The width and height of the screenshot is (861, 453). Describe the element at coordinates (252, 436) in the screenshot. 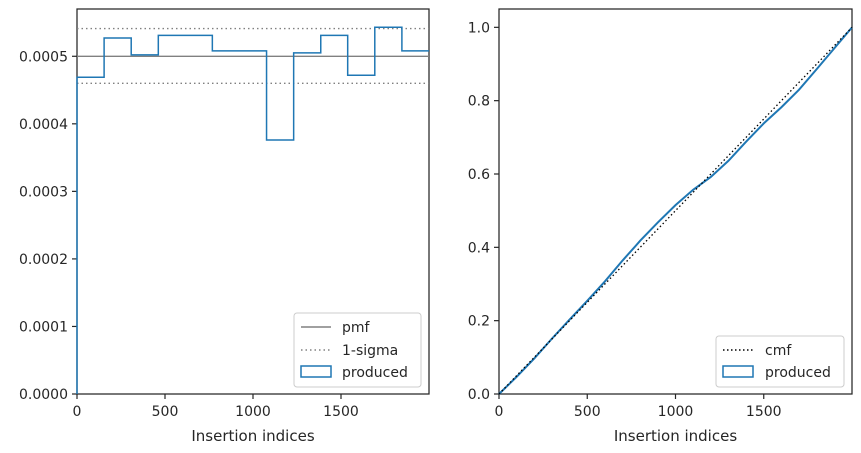

I see `left-x-axis-label: Insertion indices` at that location.